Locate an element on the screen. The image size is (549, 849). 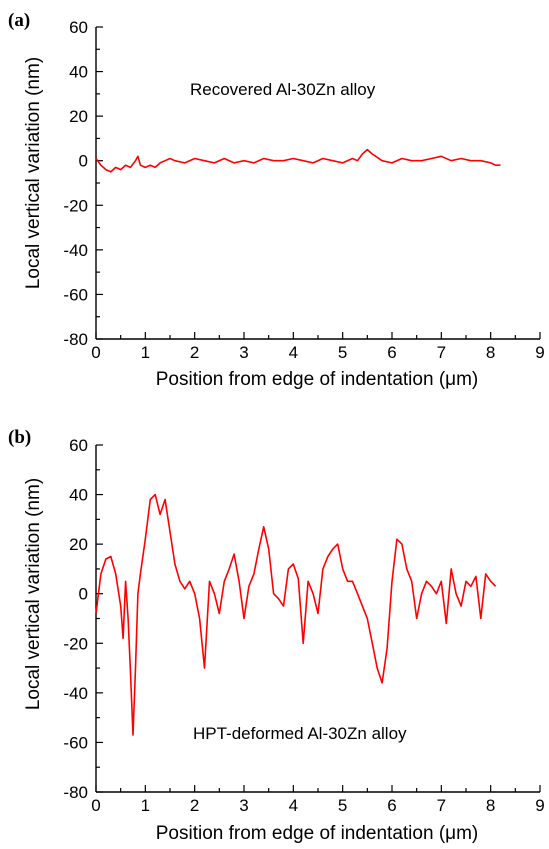
panel-a-annotation: Recovered Al-30Zn alloy is located at coordinates (283, 89).